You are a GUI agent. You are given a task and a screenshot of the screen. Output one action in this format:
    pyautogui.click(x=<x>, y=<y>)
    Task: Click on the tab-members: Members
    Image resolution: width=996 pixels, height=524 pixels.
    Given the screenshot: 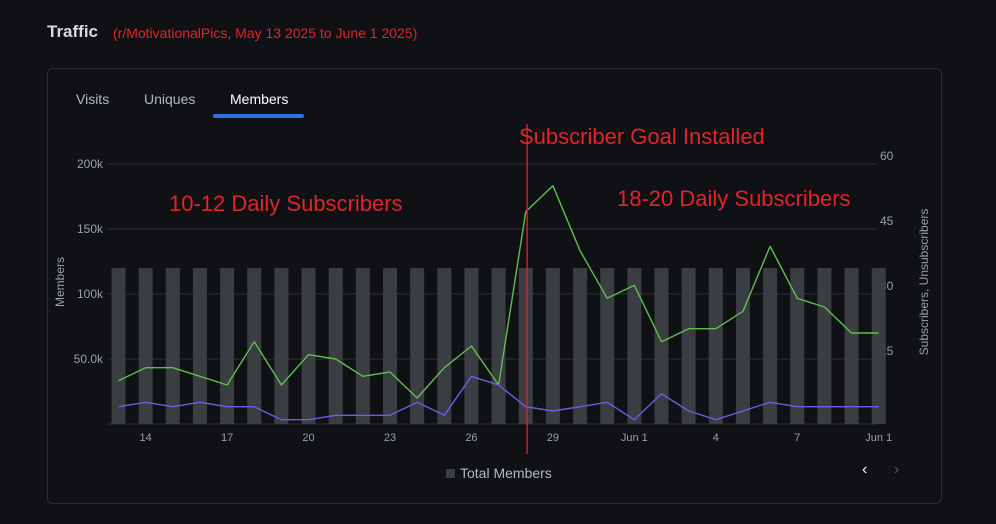 What is the action you would take?
    pyautogui.click(x=259, y=99)
    